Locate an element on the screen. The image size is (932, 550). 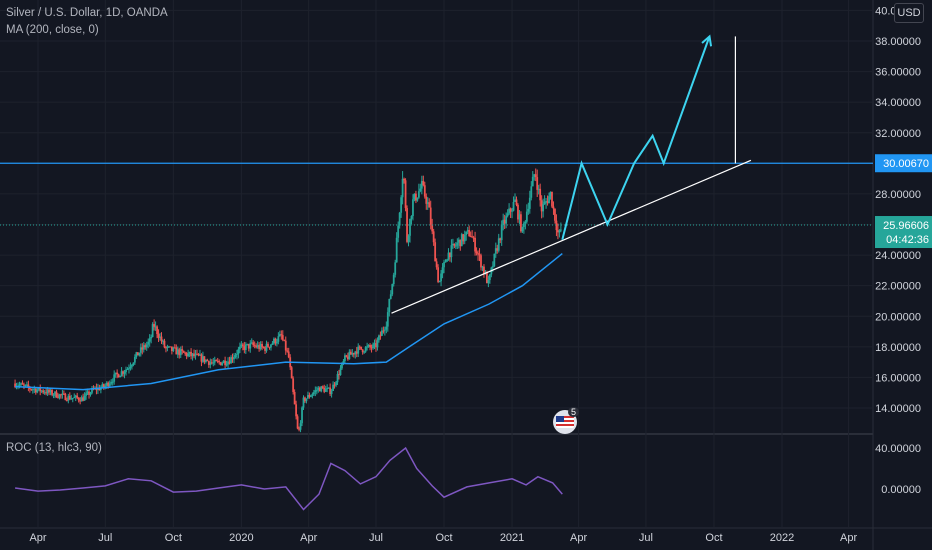
price-tick-label: 24.00000 is located at coordinates (898, 256).